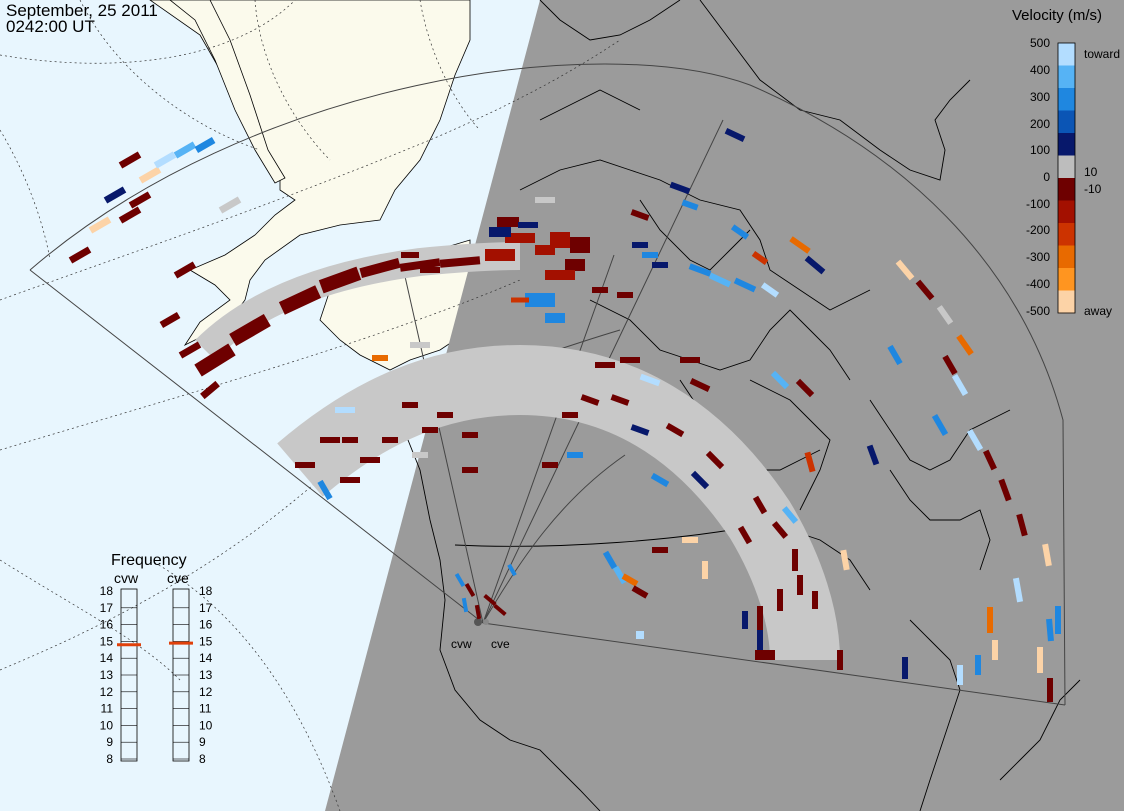 This screenshot has height=811, width=1124. What do you see at coordinates (107, 709) in the screenshot?
I see `frequency-scale-label-left: 11` at bounding box center [107, 709].